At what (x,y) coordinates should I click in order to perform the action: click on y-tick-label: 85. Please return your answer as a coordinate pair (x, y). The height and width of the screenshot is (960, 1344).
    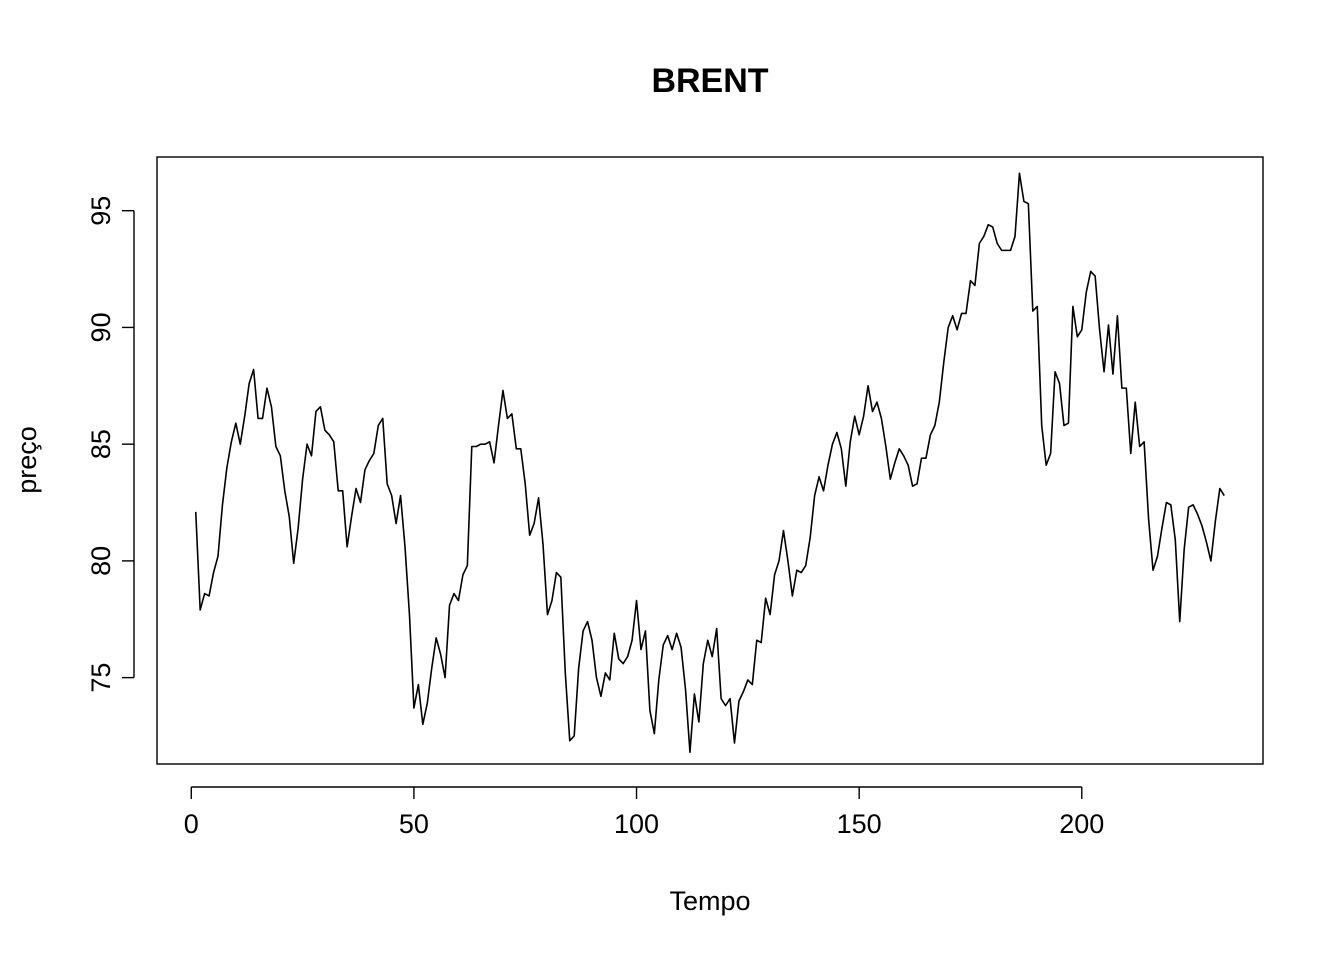
    Looking at the image, I should click on (101, 444).